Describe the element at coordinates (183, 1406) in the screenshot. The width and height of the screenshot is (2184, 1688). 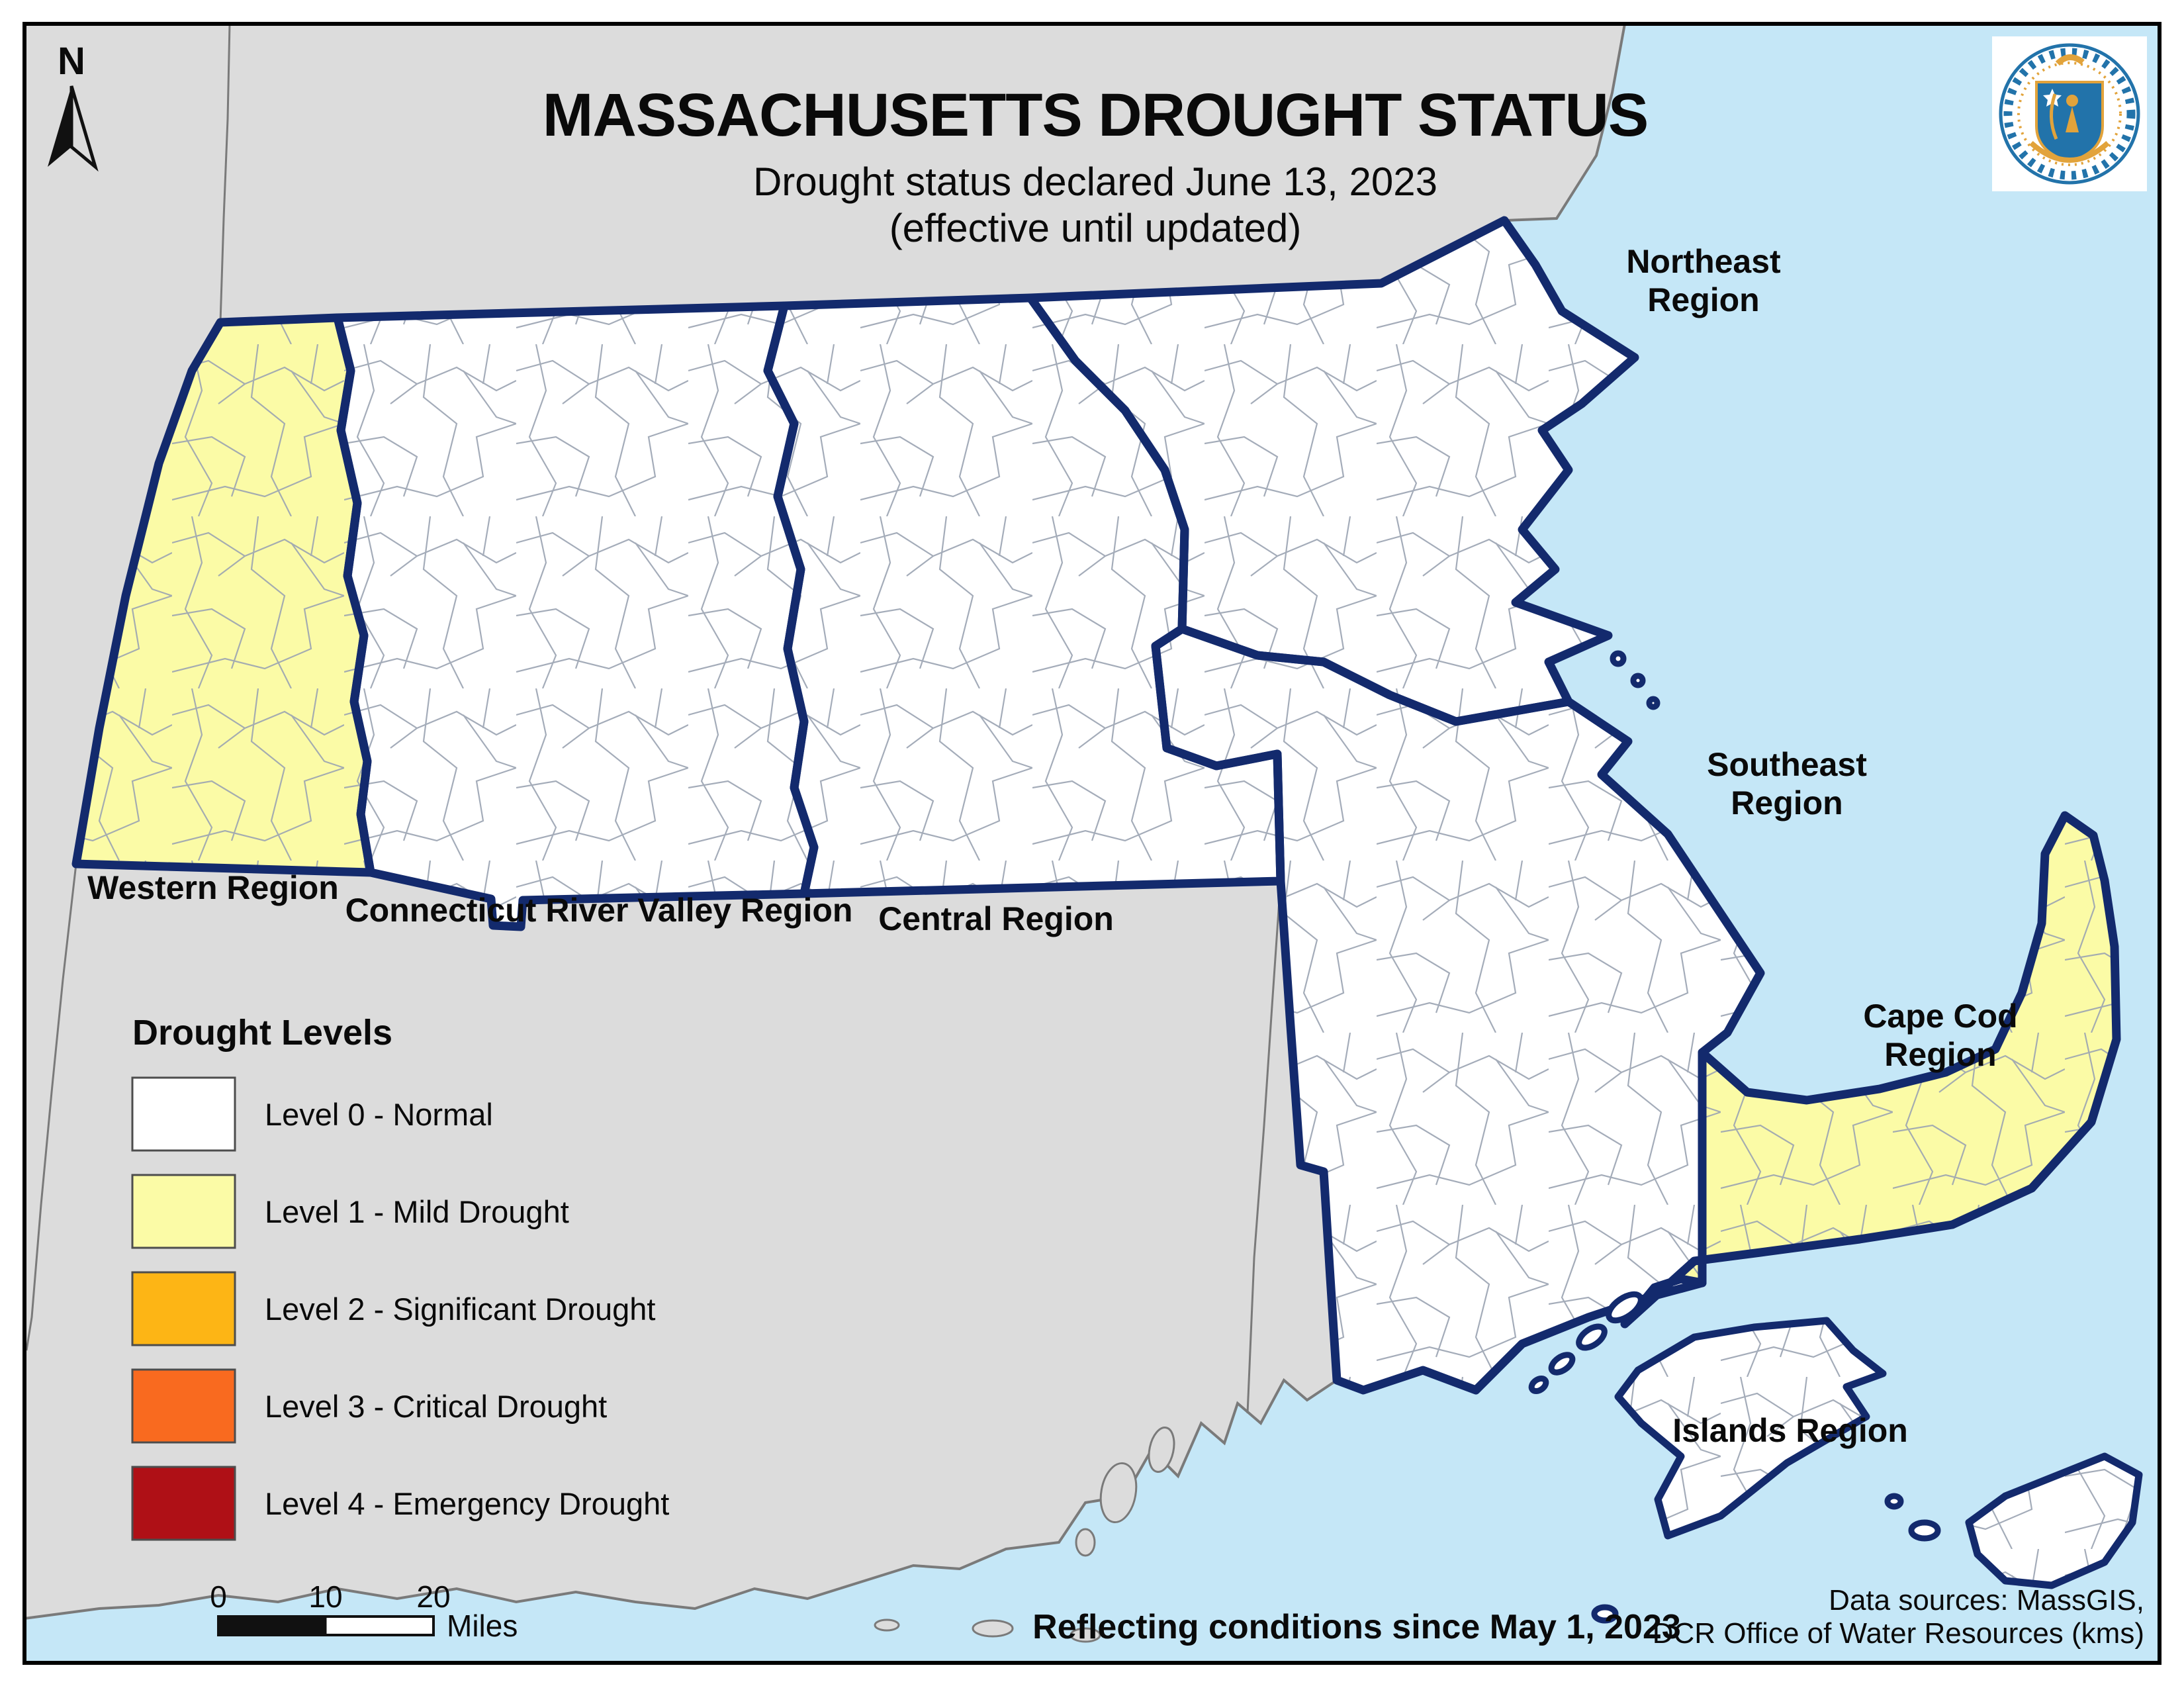
I see `legend-swatch-level3` at that location.